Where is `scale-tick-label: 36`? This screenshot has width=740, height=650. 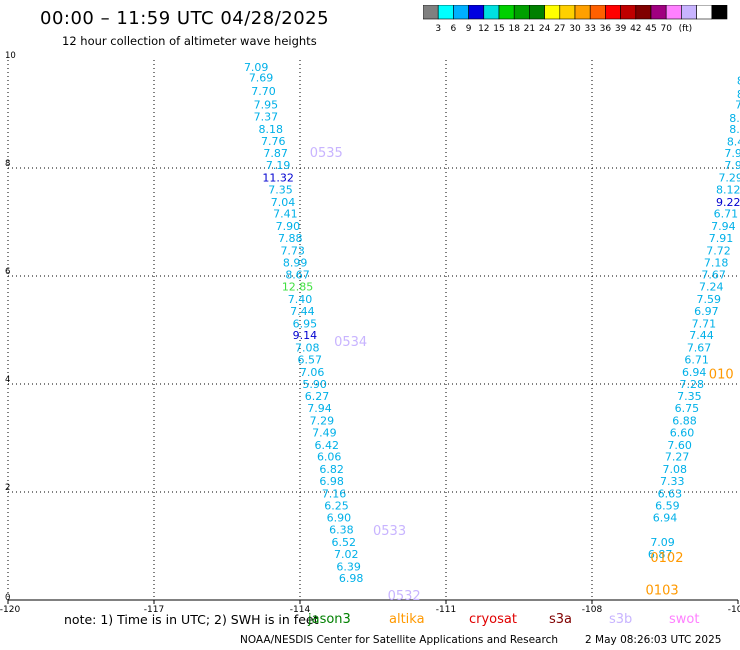
scale-tick-label: 36 is located at coordinates (606, 29).